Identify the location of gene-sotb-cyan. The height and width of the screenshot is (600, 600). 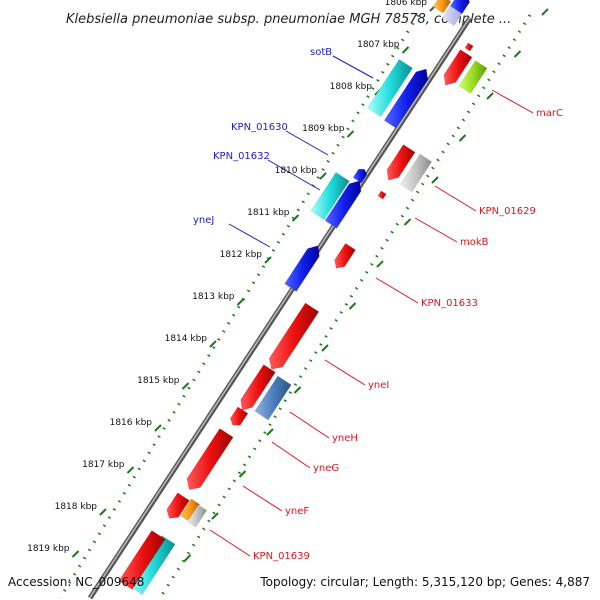
(390, 88).